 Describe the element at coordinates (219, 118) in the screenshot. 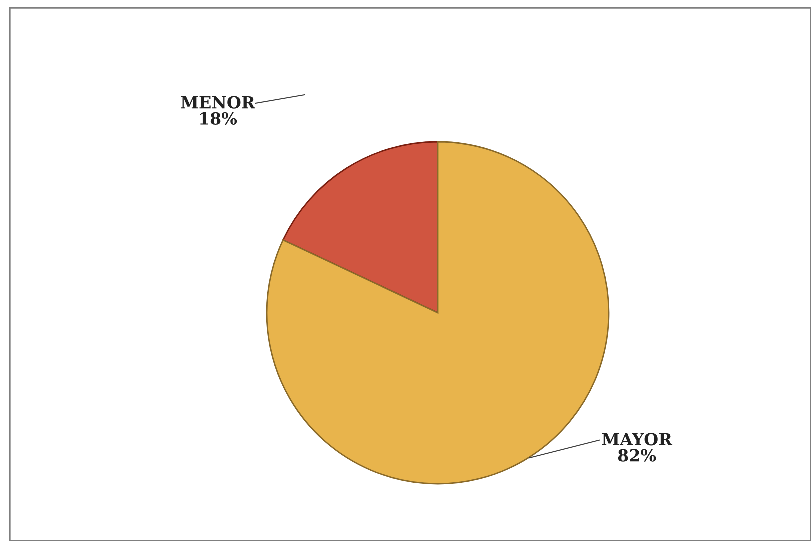

I see `data-label: 18%` at that location.